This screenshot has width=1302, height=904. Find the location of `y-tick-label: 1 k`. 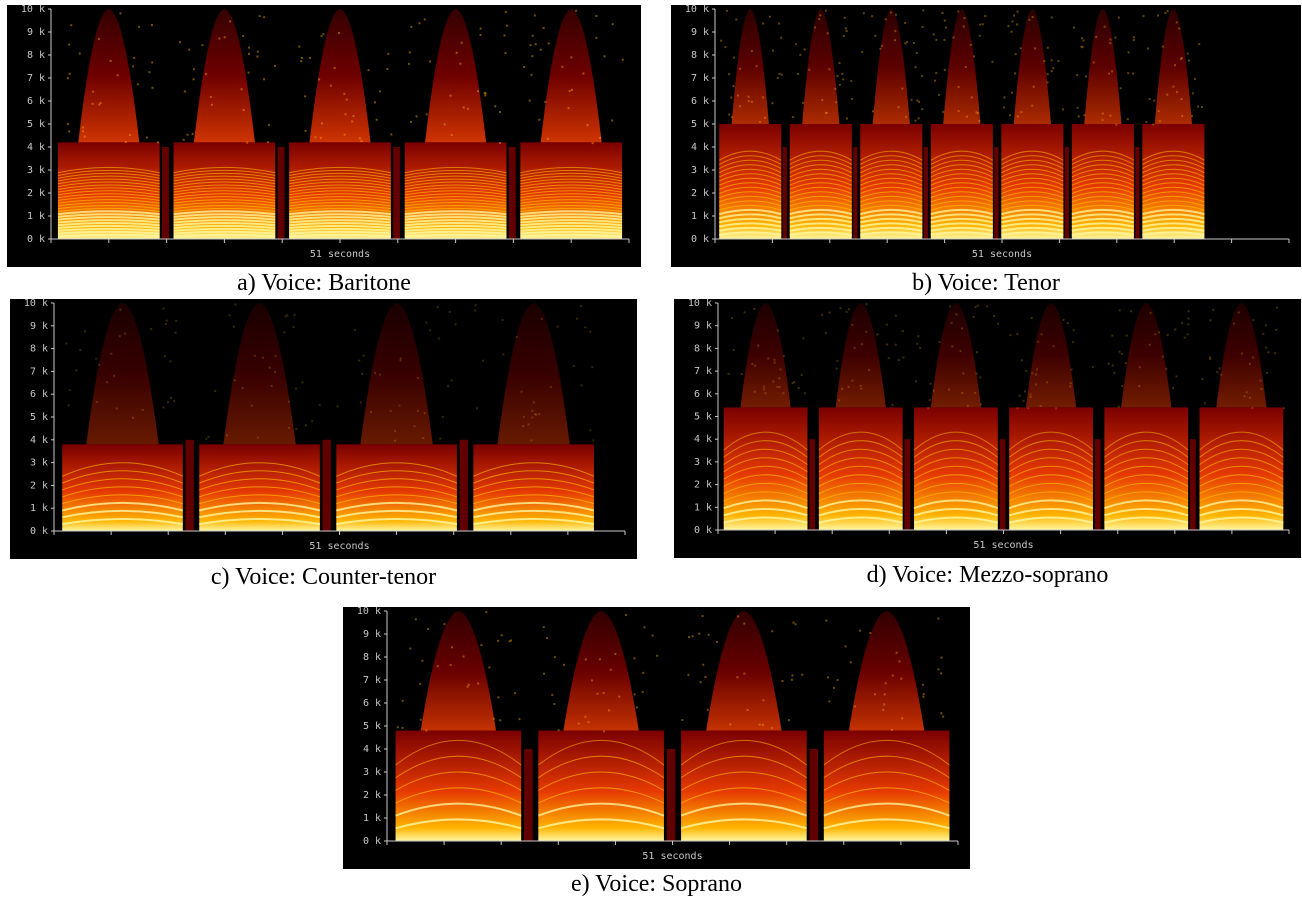

y-tick-label: 1 k is located at coordinates (372, 818).